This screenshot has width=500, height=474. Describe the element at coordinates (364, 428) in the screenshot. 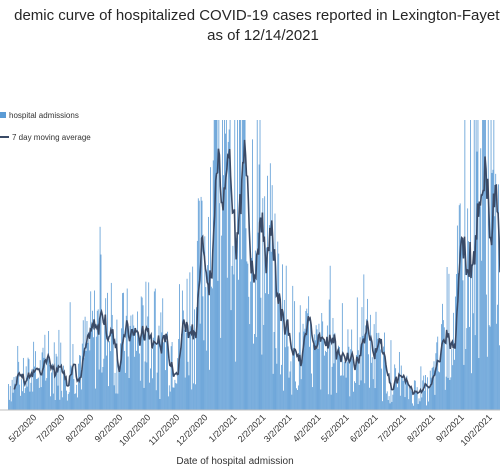

I see `x-tick-label: 6/2/2021` at that location.